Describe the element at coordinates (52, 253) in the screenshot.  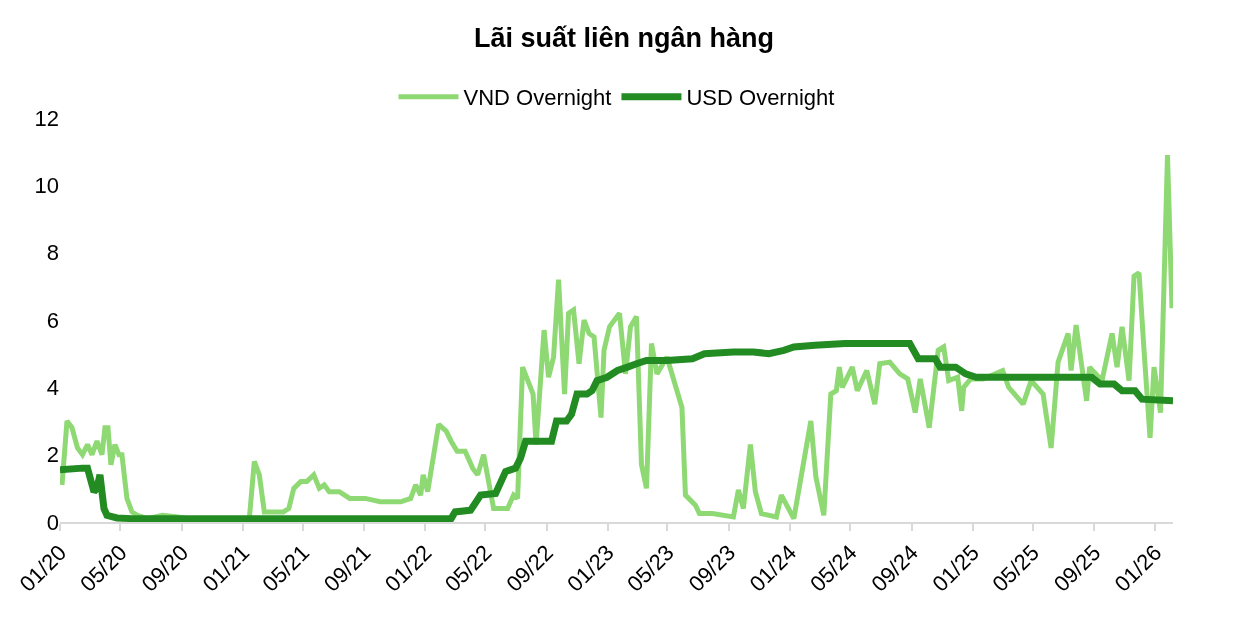
I see `y-tick-label: 8` at that location.